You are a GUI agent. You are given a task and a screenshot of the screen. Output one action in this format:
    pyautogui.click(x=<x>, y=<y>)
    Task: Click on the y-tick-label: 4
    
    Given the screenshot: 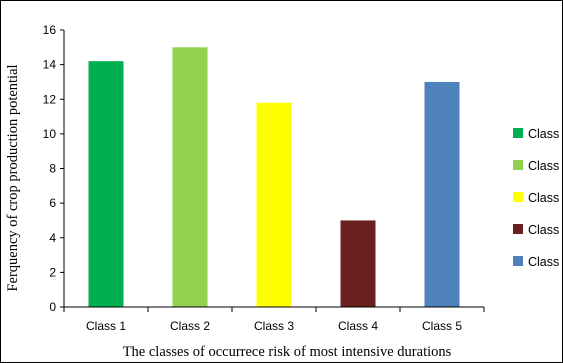 What is the action you would take?
    pyautogui.click(x=52, y=238)
    